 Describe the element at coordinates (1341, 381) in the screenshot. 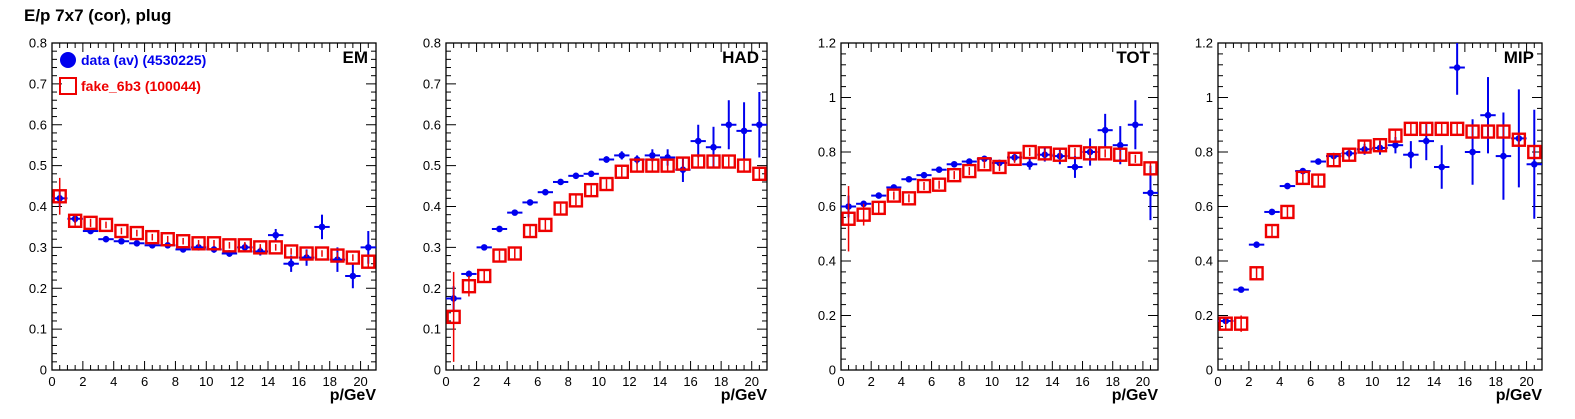

I see `x-tick-label: 8` at that location.